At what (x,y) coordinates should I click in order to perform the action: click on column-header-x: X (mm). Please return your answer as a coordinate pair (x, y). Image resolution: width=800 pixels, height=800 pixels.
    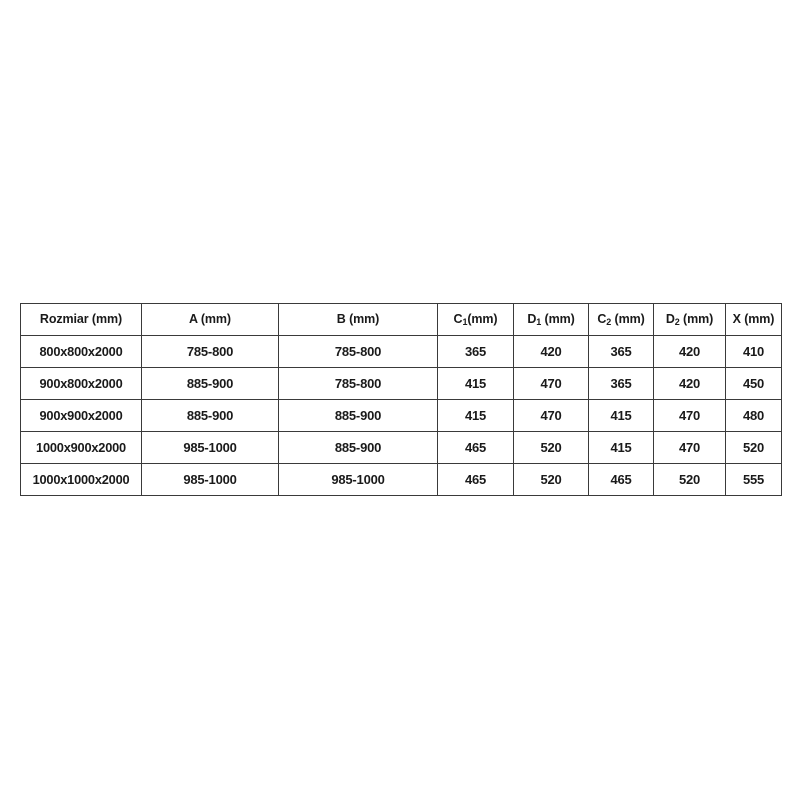
    Looking at the image, I should click on (753, 319).